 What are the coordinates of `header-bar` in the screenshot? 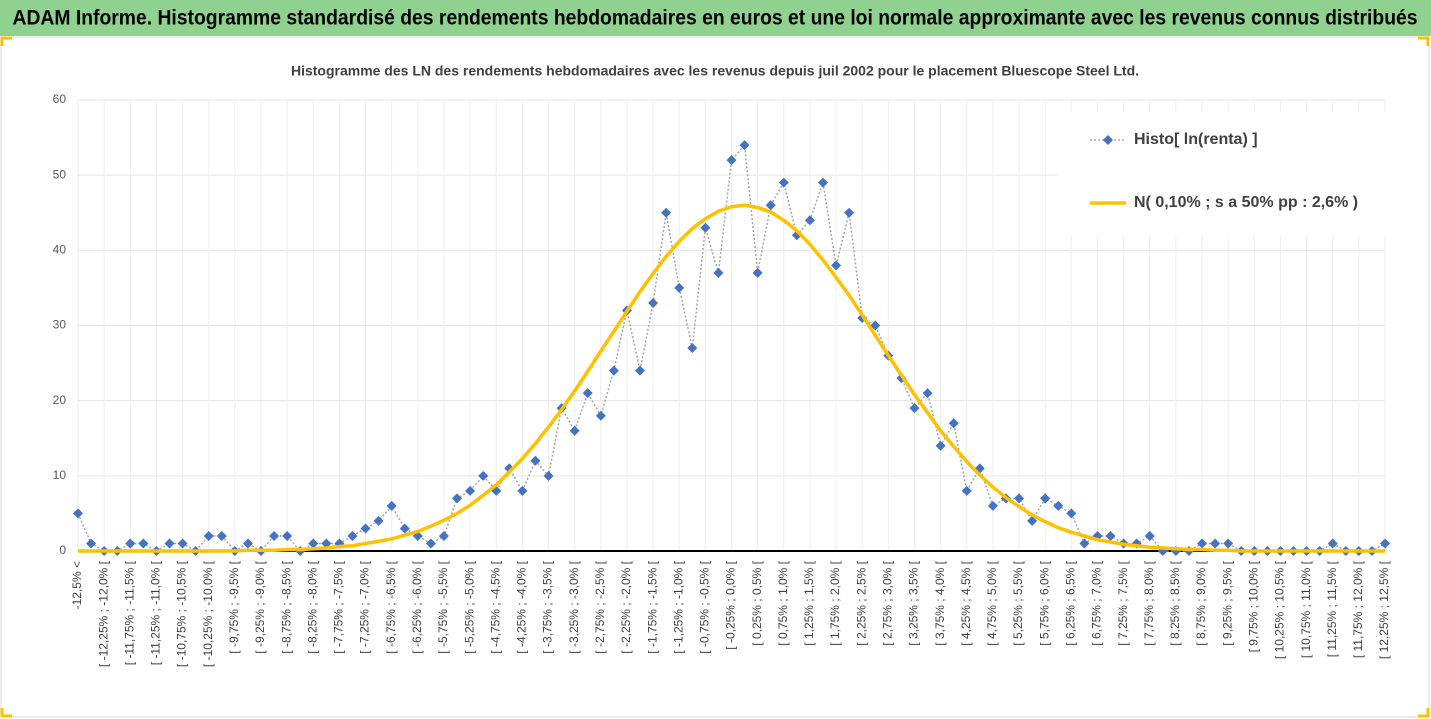 It's located at (715, 18).